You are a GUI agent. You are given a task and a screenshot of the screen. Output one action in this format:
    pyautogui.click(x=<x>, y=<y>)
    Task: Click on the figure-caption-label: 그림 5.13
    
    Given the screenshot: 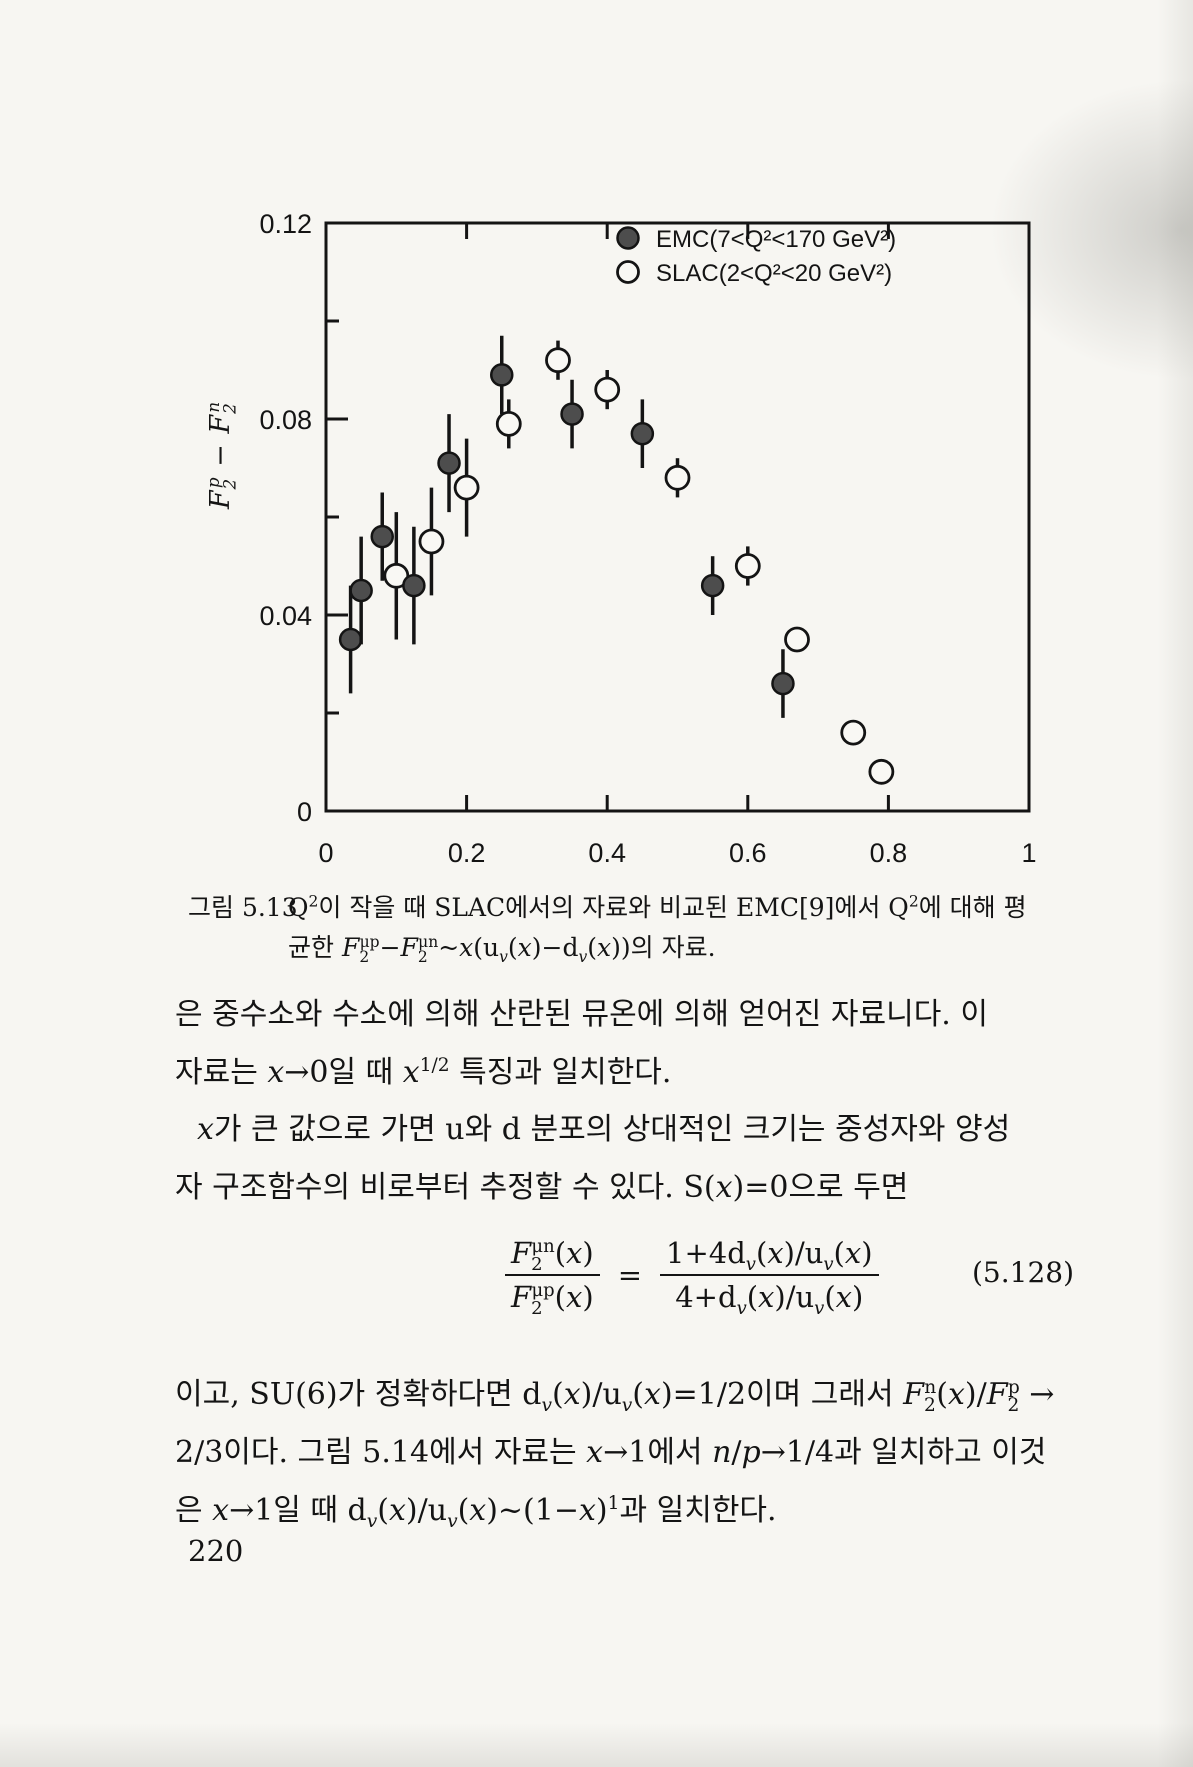 What is the action you would take?
    pyautogui.click(x=243, y=907)
    